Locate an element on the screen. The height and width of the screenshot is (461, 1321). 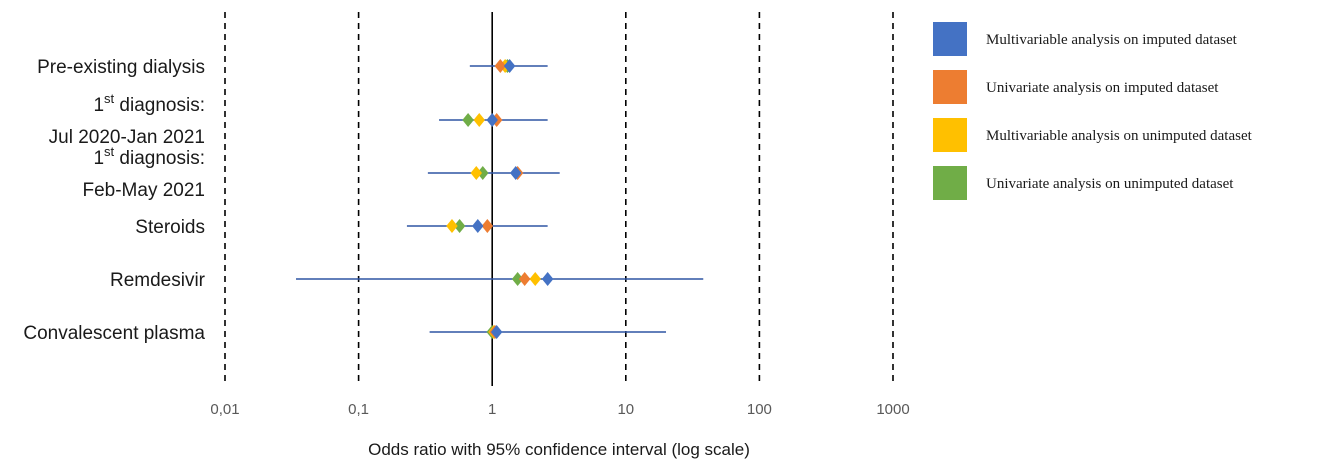
x-tick-label: 10 is located at coordinates (625, 409).